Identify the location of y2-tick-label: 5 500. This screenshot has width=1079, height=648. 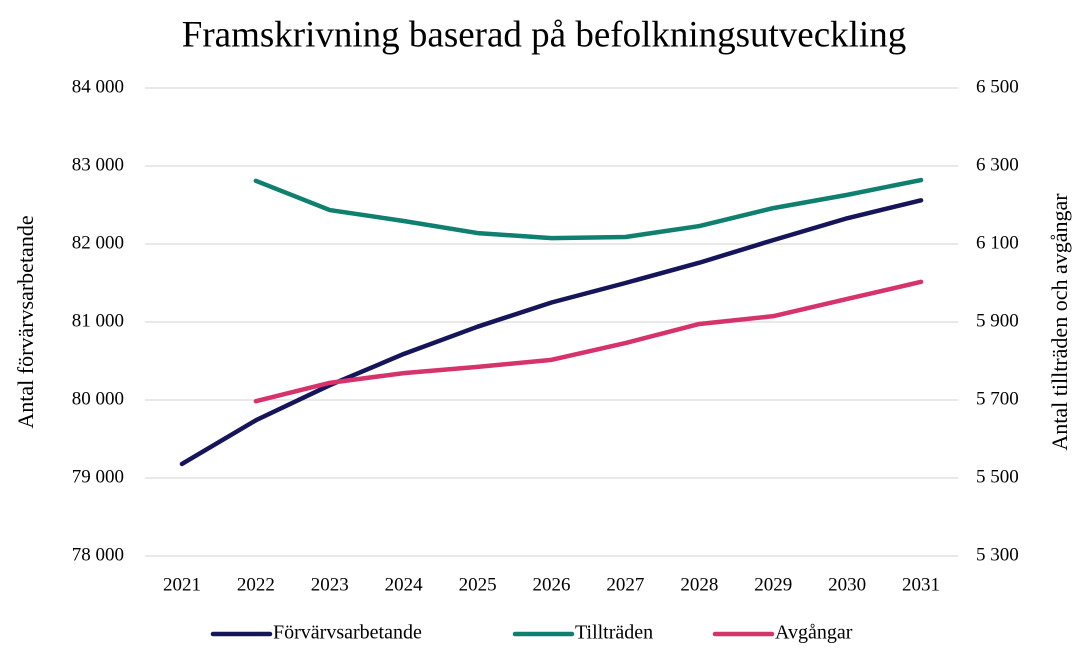
(997, 476).